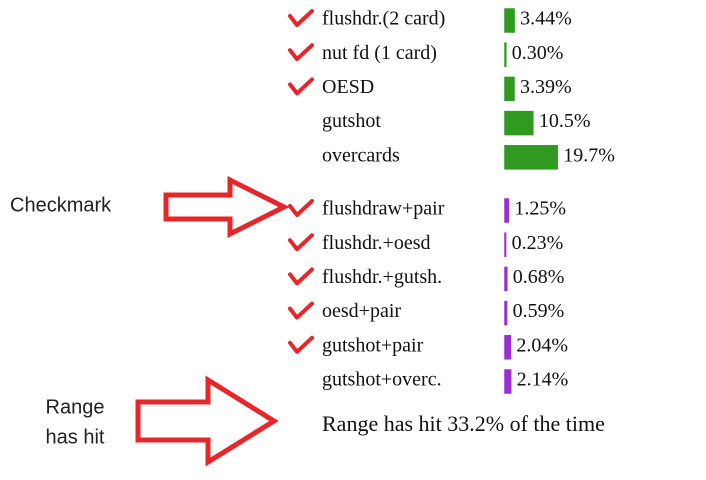 This screenshot has height=480, width=706. I want to click on annotation: has hit, so click(75, 437).